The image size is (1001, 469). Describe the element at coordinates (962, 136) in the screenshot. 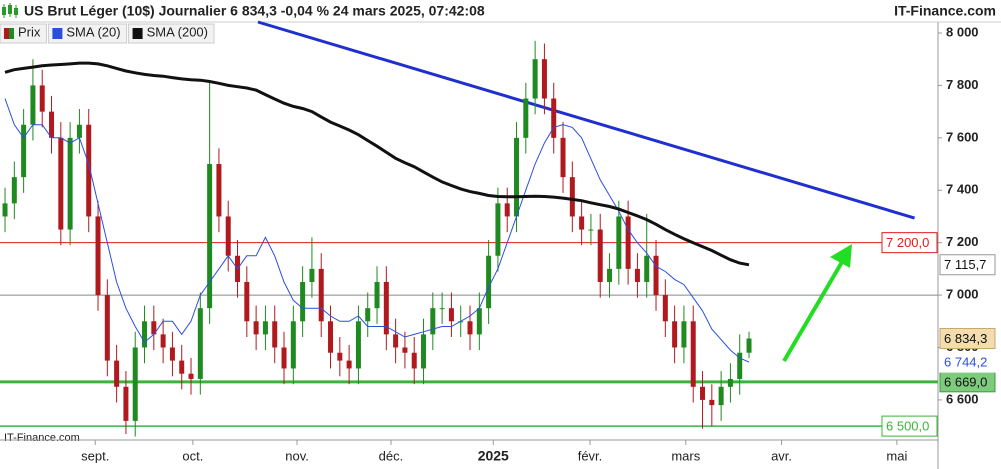

I see `y-tick-label: 7 600` at that location.